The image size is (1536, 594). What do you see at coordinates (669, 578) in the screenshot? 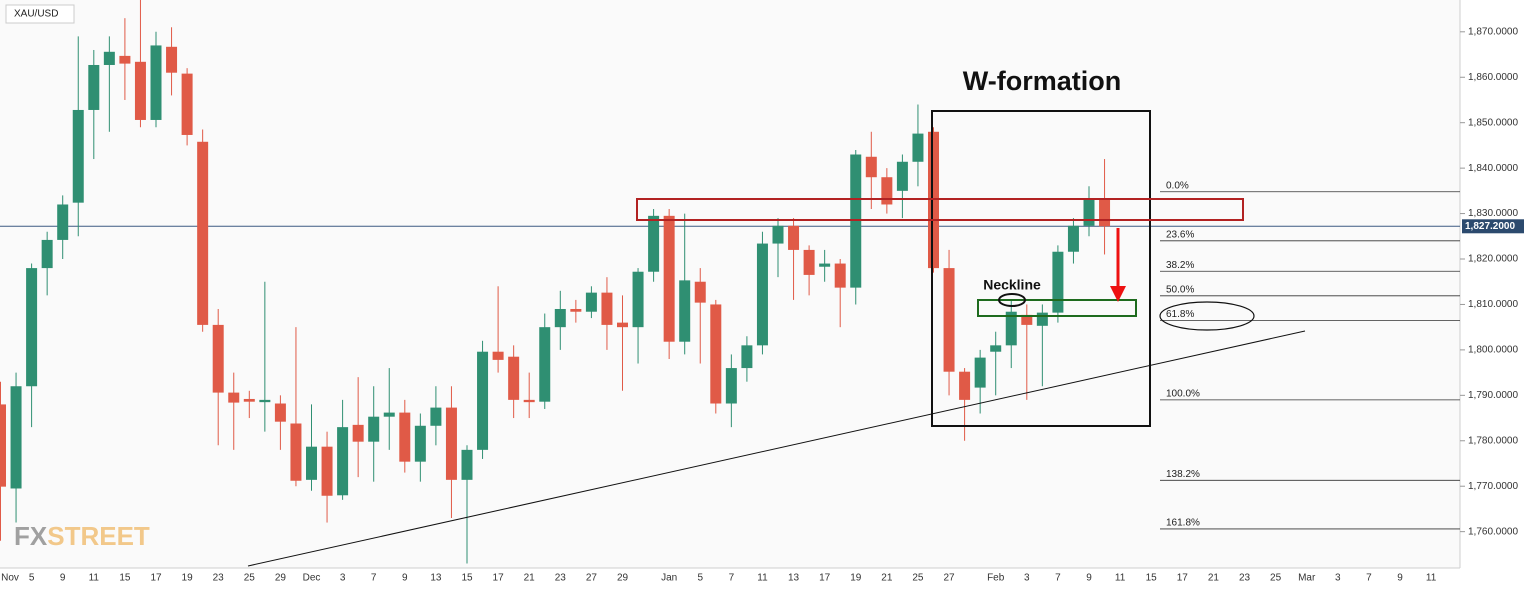
I see `x-tick-label: Jan` at bounding box center [669, 578].